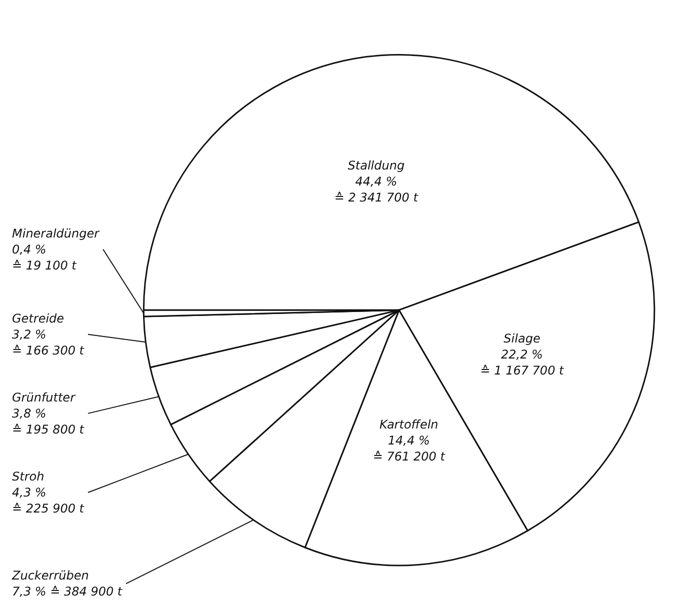 The width and height of the screenshot is (688, 608). Describe the element at coordinates (523, 362) in the screenshot. I see `data-label: 22,2 % ≙ 1 167 700 t` at that location.